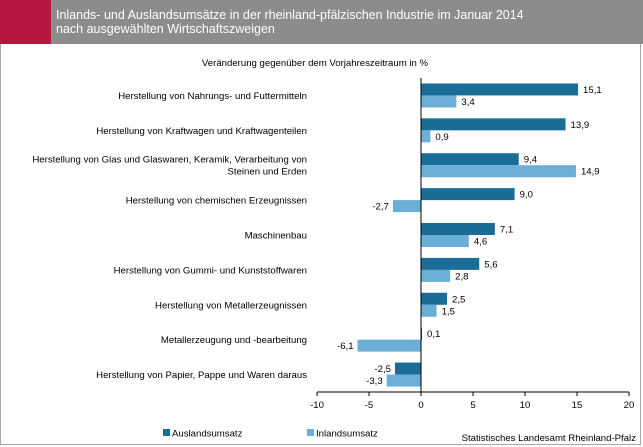 Image resolution: width=643 pixels, height=447 pixels. Describe the element at coordinates (531, 160) in the screenshot. I see `value-label: 9,4` at that location.